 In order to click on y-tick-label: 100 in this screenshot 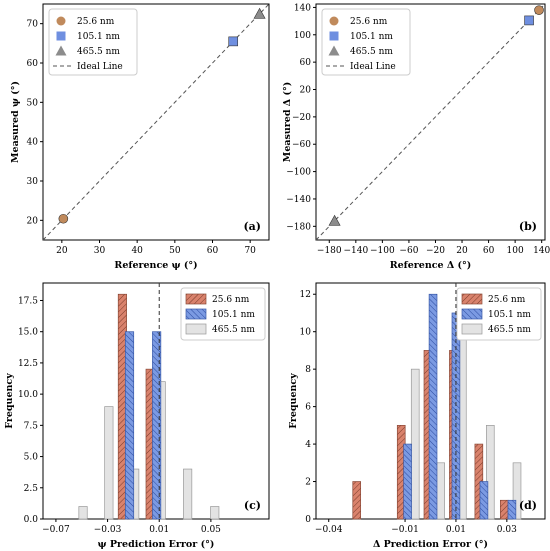, I will do `click(302, 36)`.